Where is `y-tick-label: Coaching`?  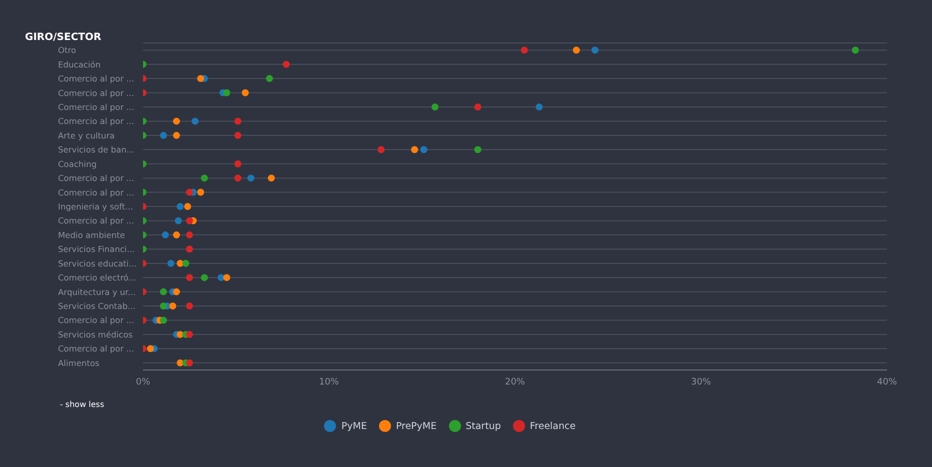 y-tick-label: Coaching is located at coordinates (77, 163).